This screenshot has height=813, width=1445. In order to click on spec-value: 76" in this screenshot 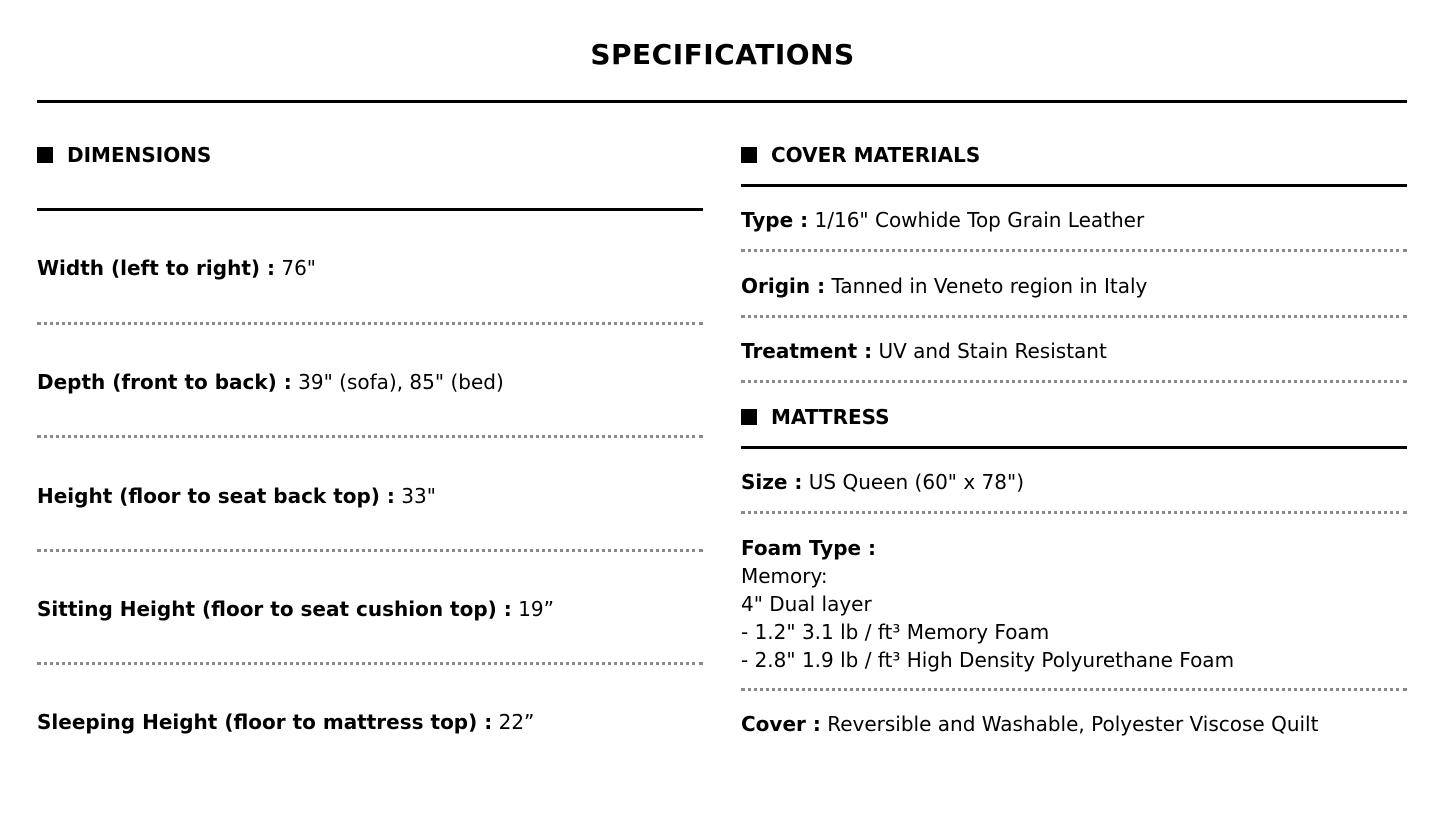, I will do `click(295, 268)`.